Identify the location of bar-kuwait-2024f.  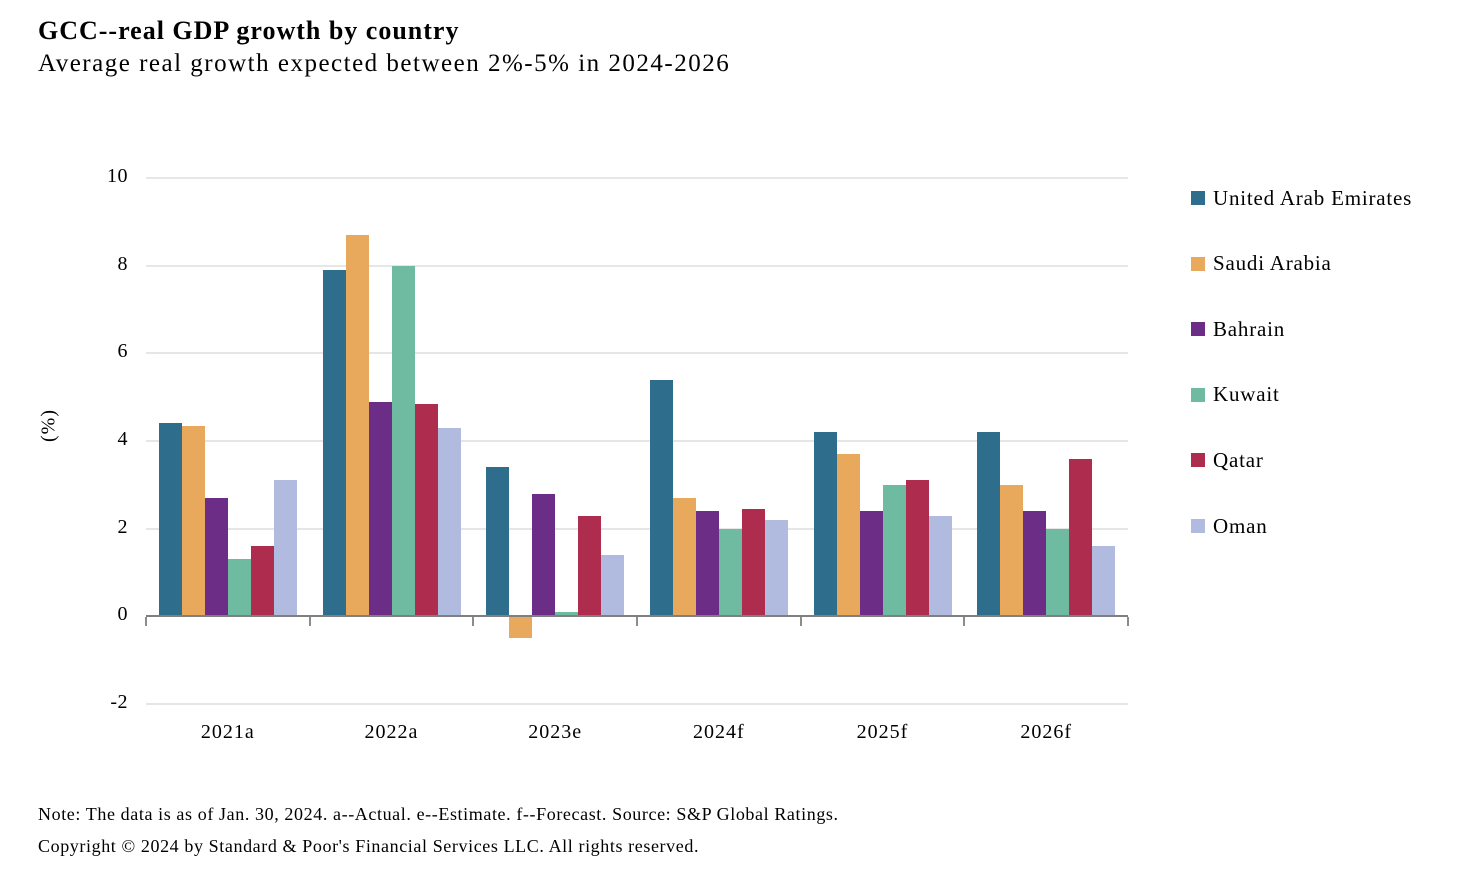
(730, 572).